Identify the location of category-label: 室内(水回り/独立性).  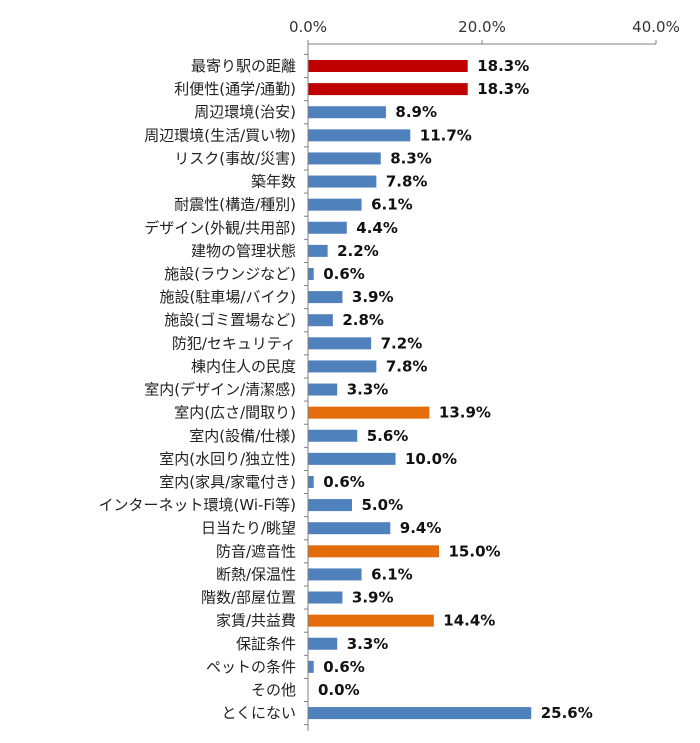
(227, 459).